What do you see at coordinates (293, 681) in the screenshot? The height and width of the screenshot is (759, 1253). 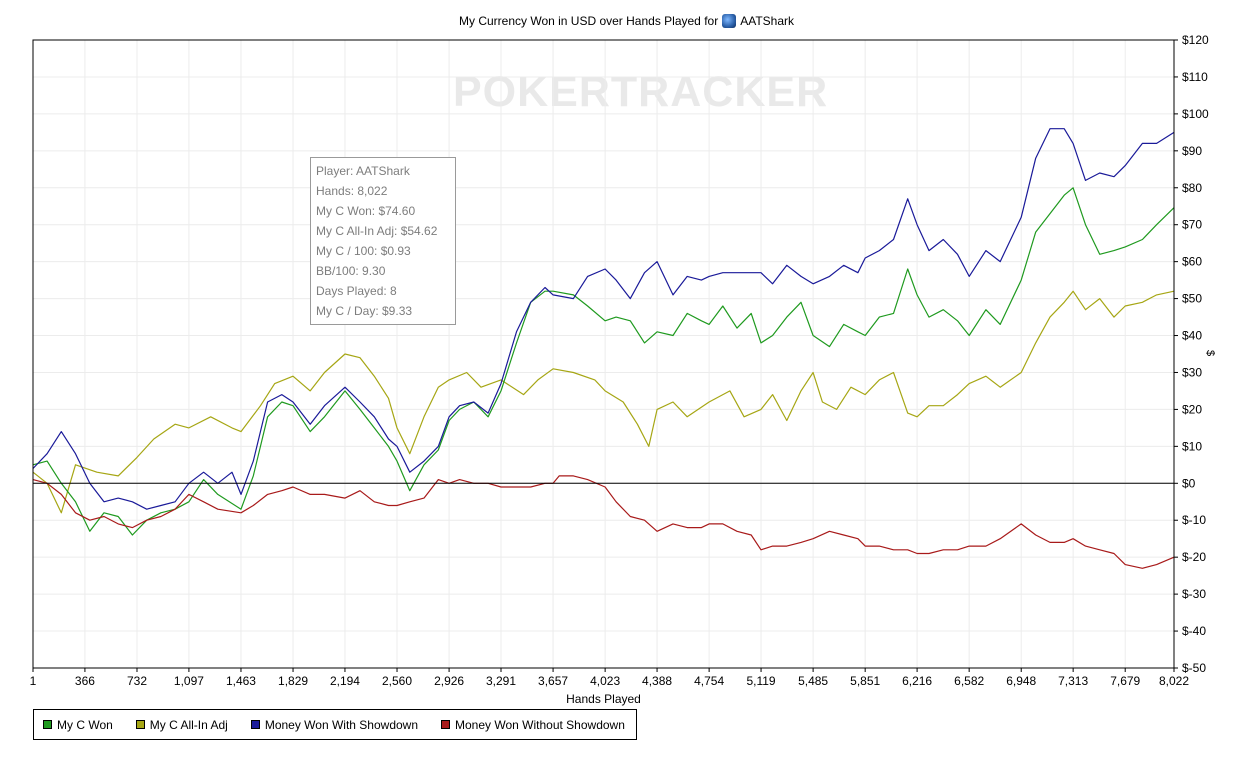 I see `x-tick-label: 1,829` at bounding box center [293, 681].